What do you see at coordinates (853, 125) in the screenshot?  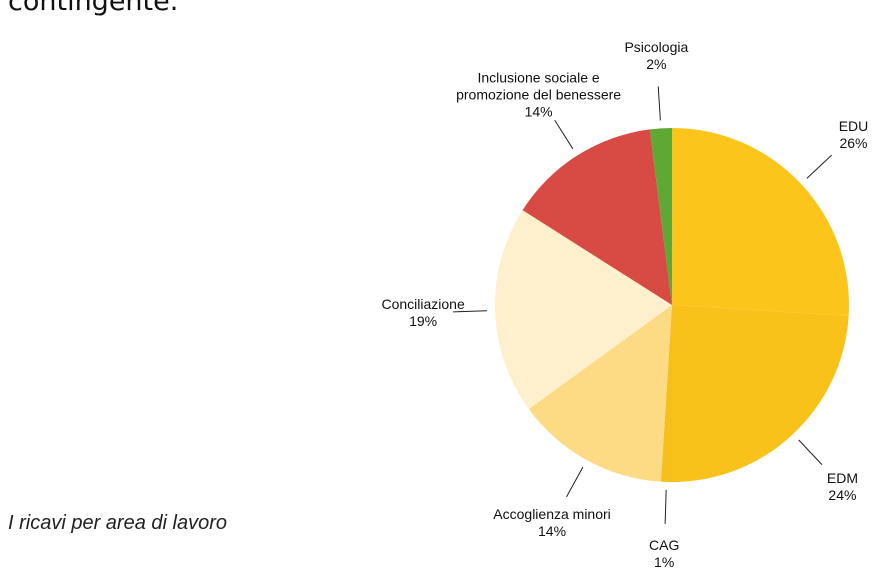 I see `slice-name: EDU` at bounding box center [853, 125].